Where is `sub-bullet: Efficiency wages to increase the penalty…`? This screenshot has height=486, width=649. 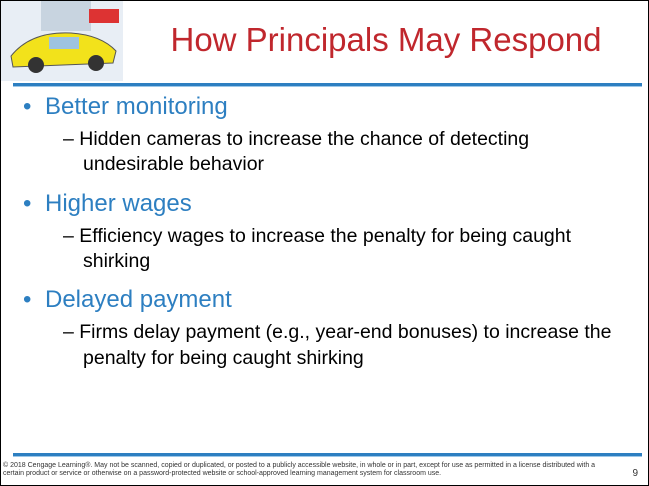
sub-bullet: Efficiency wages to increase the penalty… is located at coordinates (348, 249).